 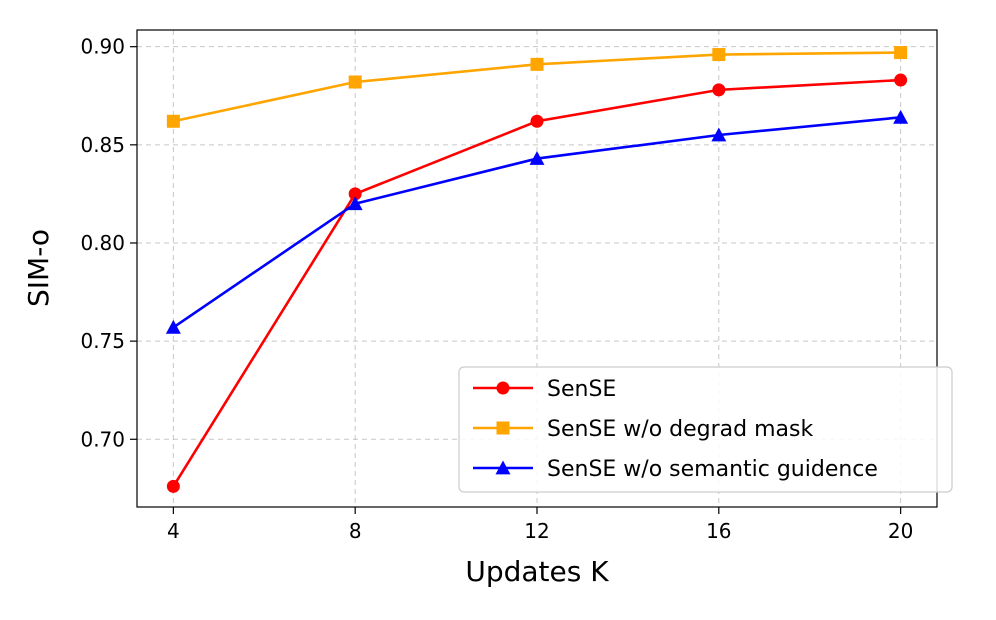 What do you see at coordinates (712, 469) in the screenshot?
I see `legend-label: SenSE w/o semantic guidence` at bounding box center [712, 469].